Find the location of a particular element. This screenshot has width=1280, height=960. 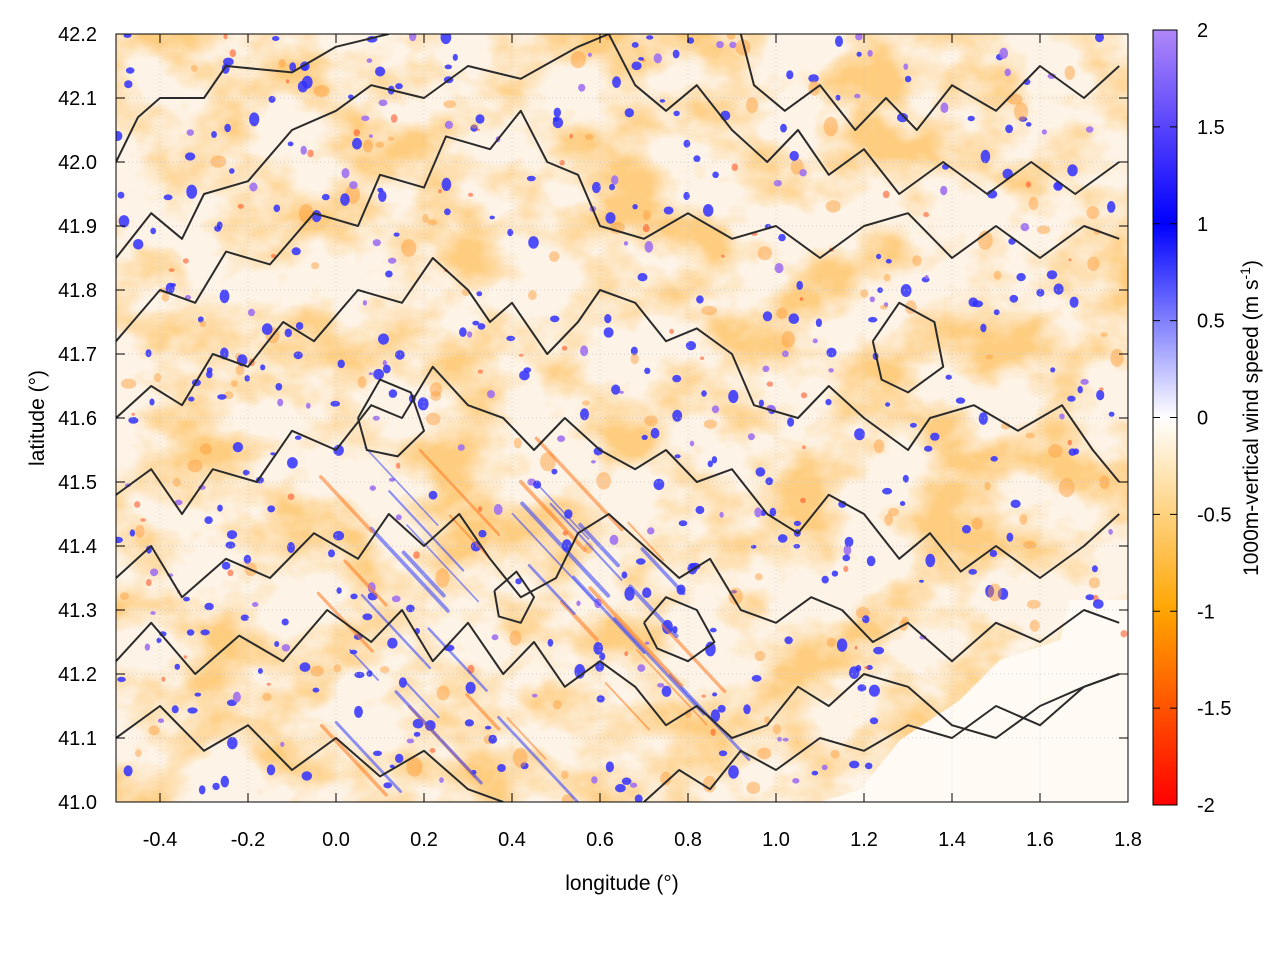

y-axis-title: latitude (°) is located at coordinates (37, 418).